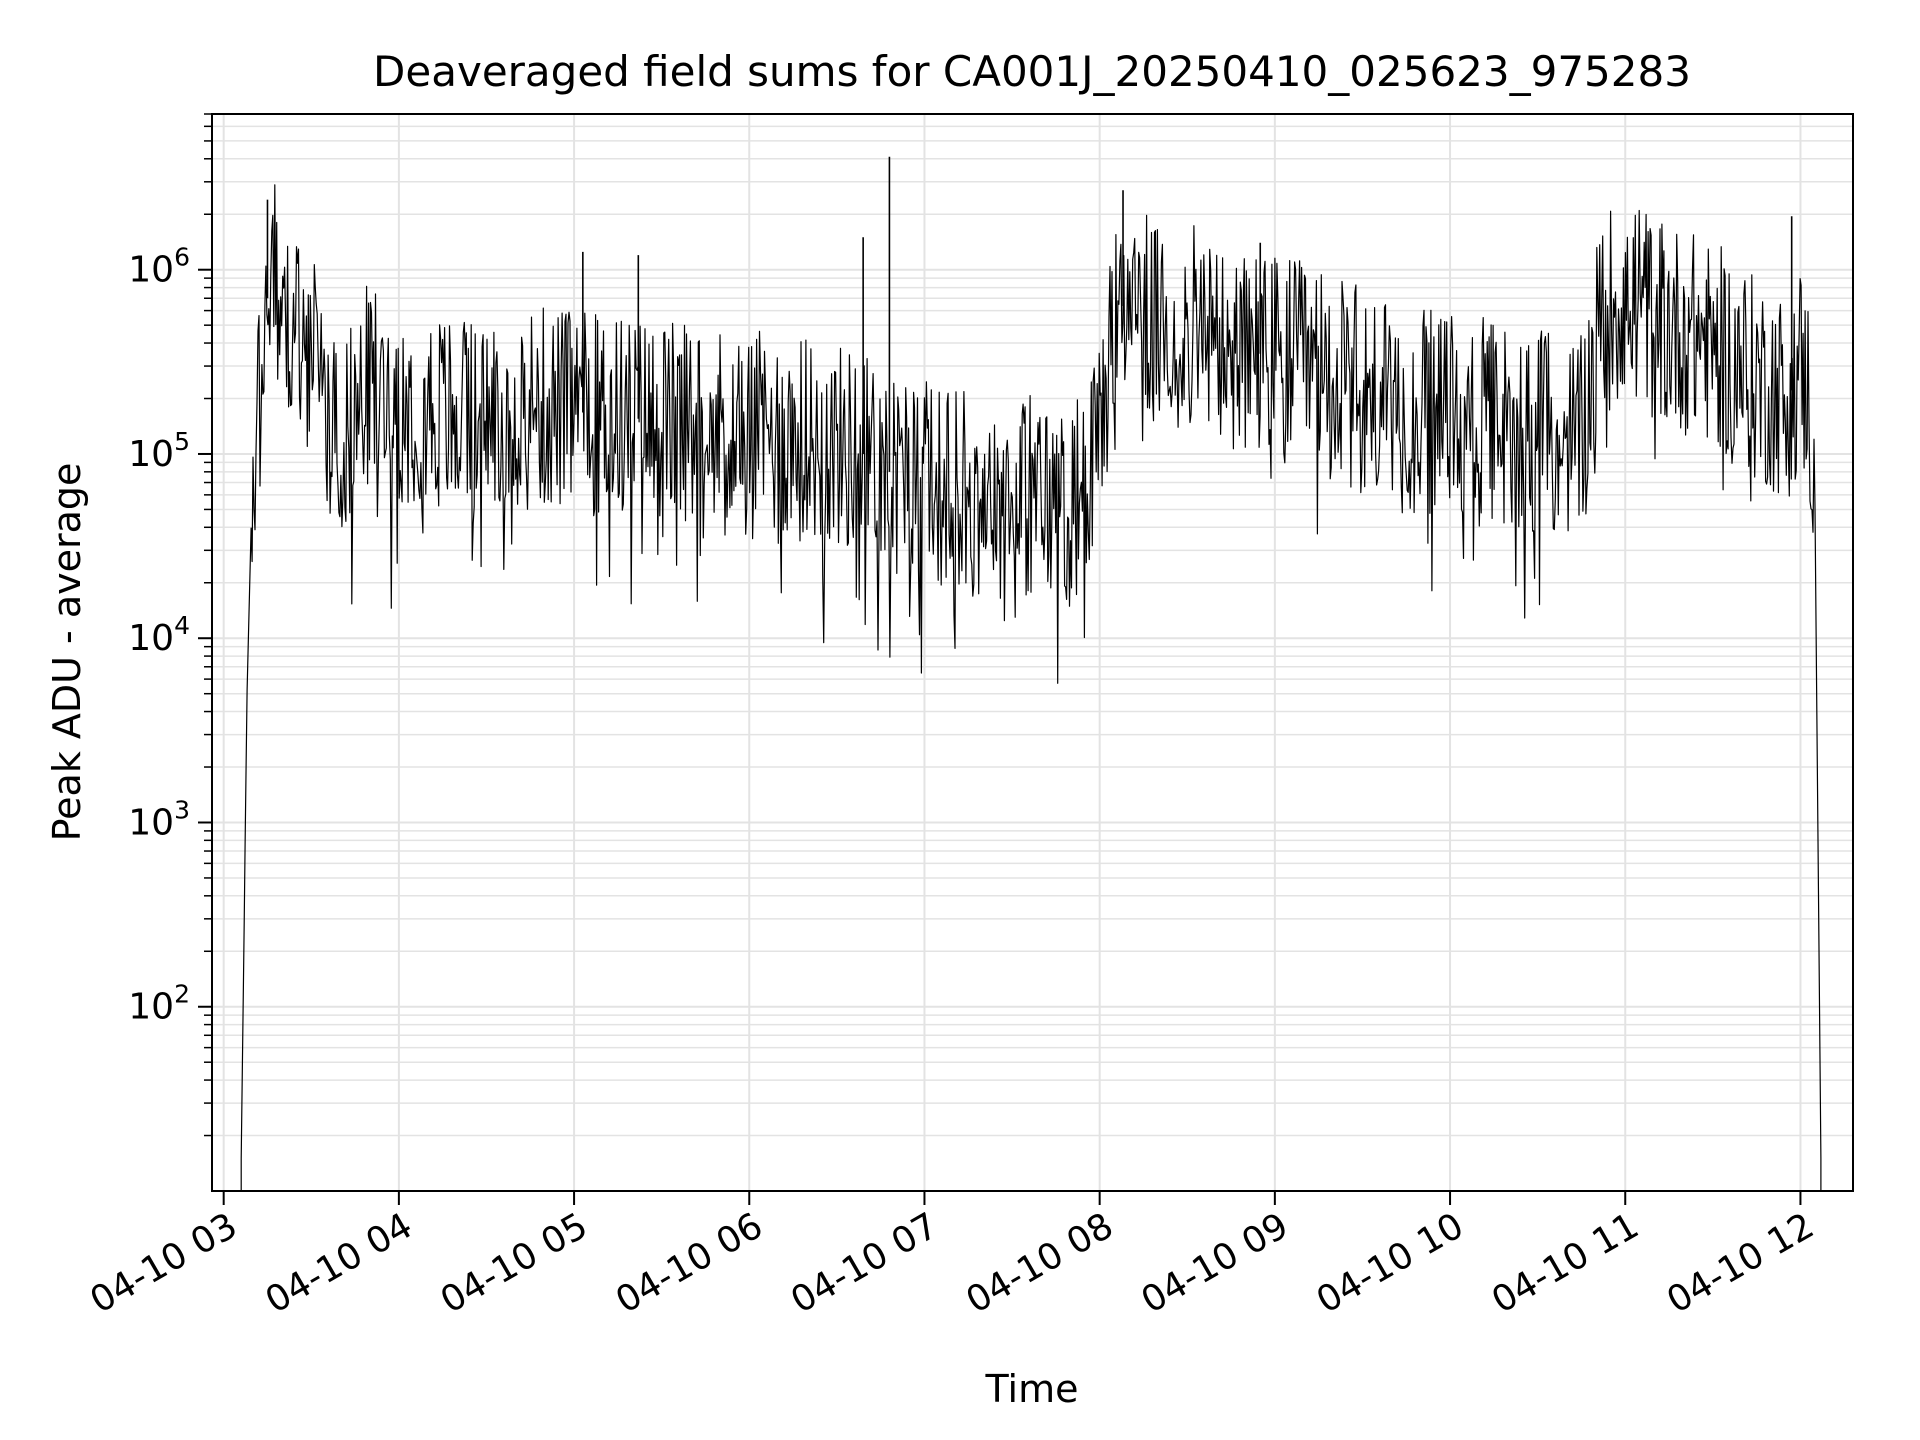 The image size is (1920, 1440). I want to click on y-tick-exponent: 4, so click(182, 625).